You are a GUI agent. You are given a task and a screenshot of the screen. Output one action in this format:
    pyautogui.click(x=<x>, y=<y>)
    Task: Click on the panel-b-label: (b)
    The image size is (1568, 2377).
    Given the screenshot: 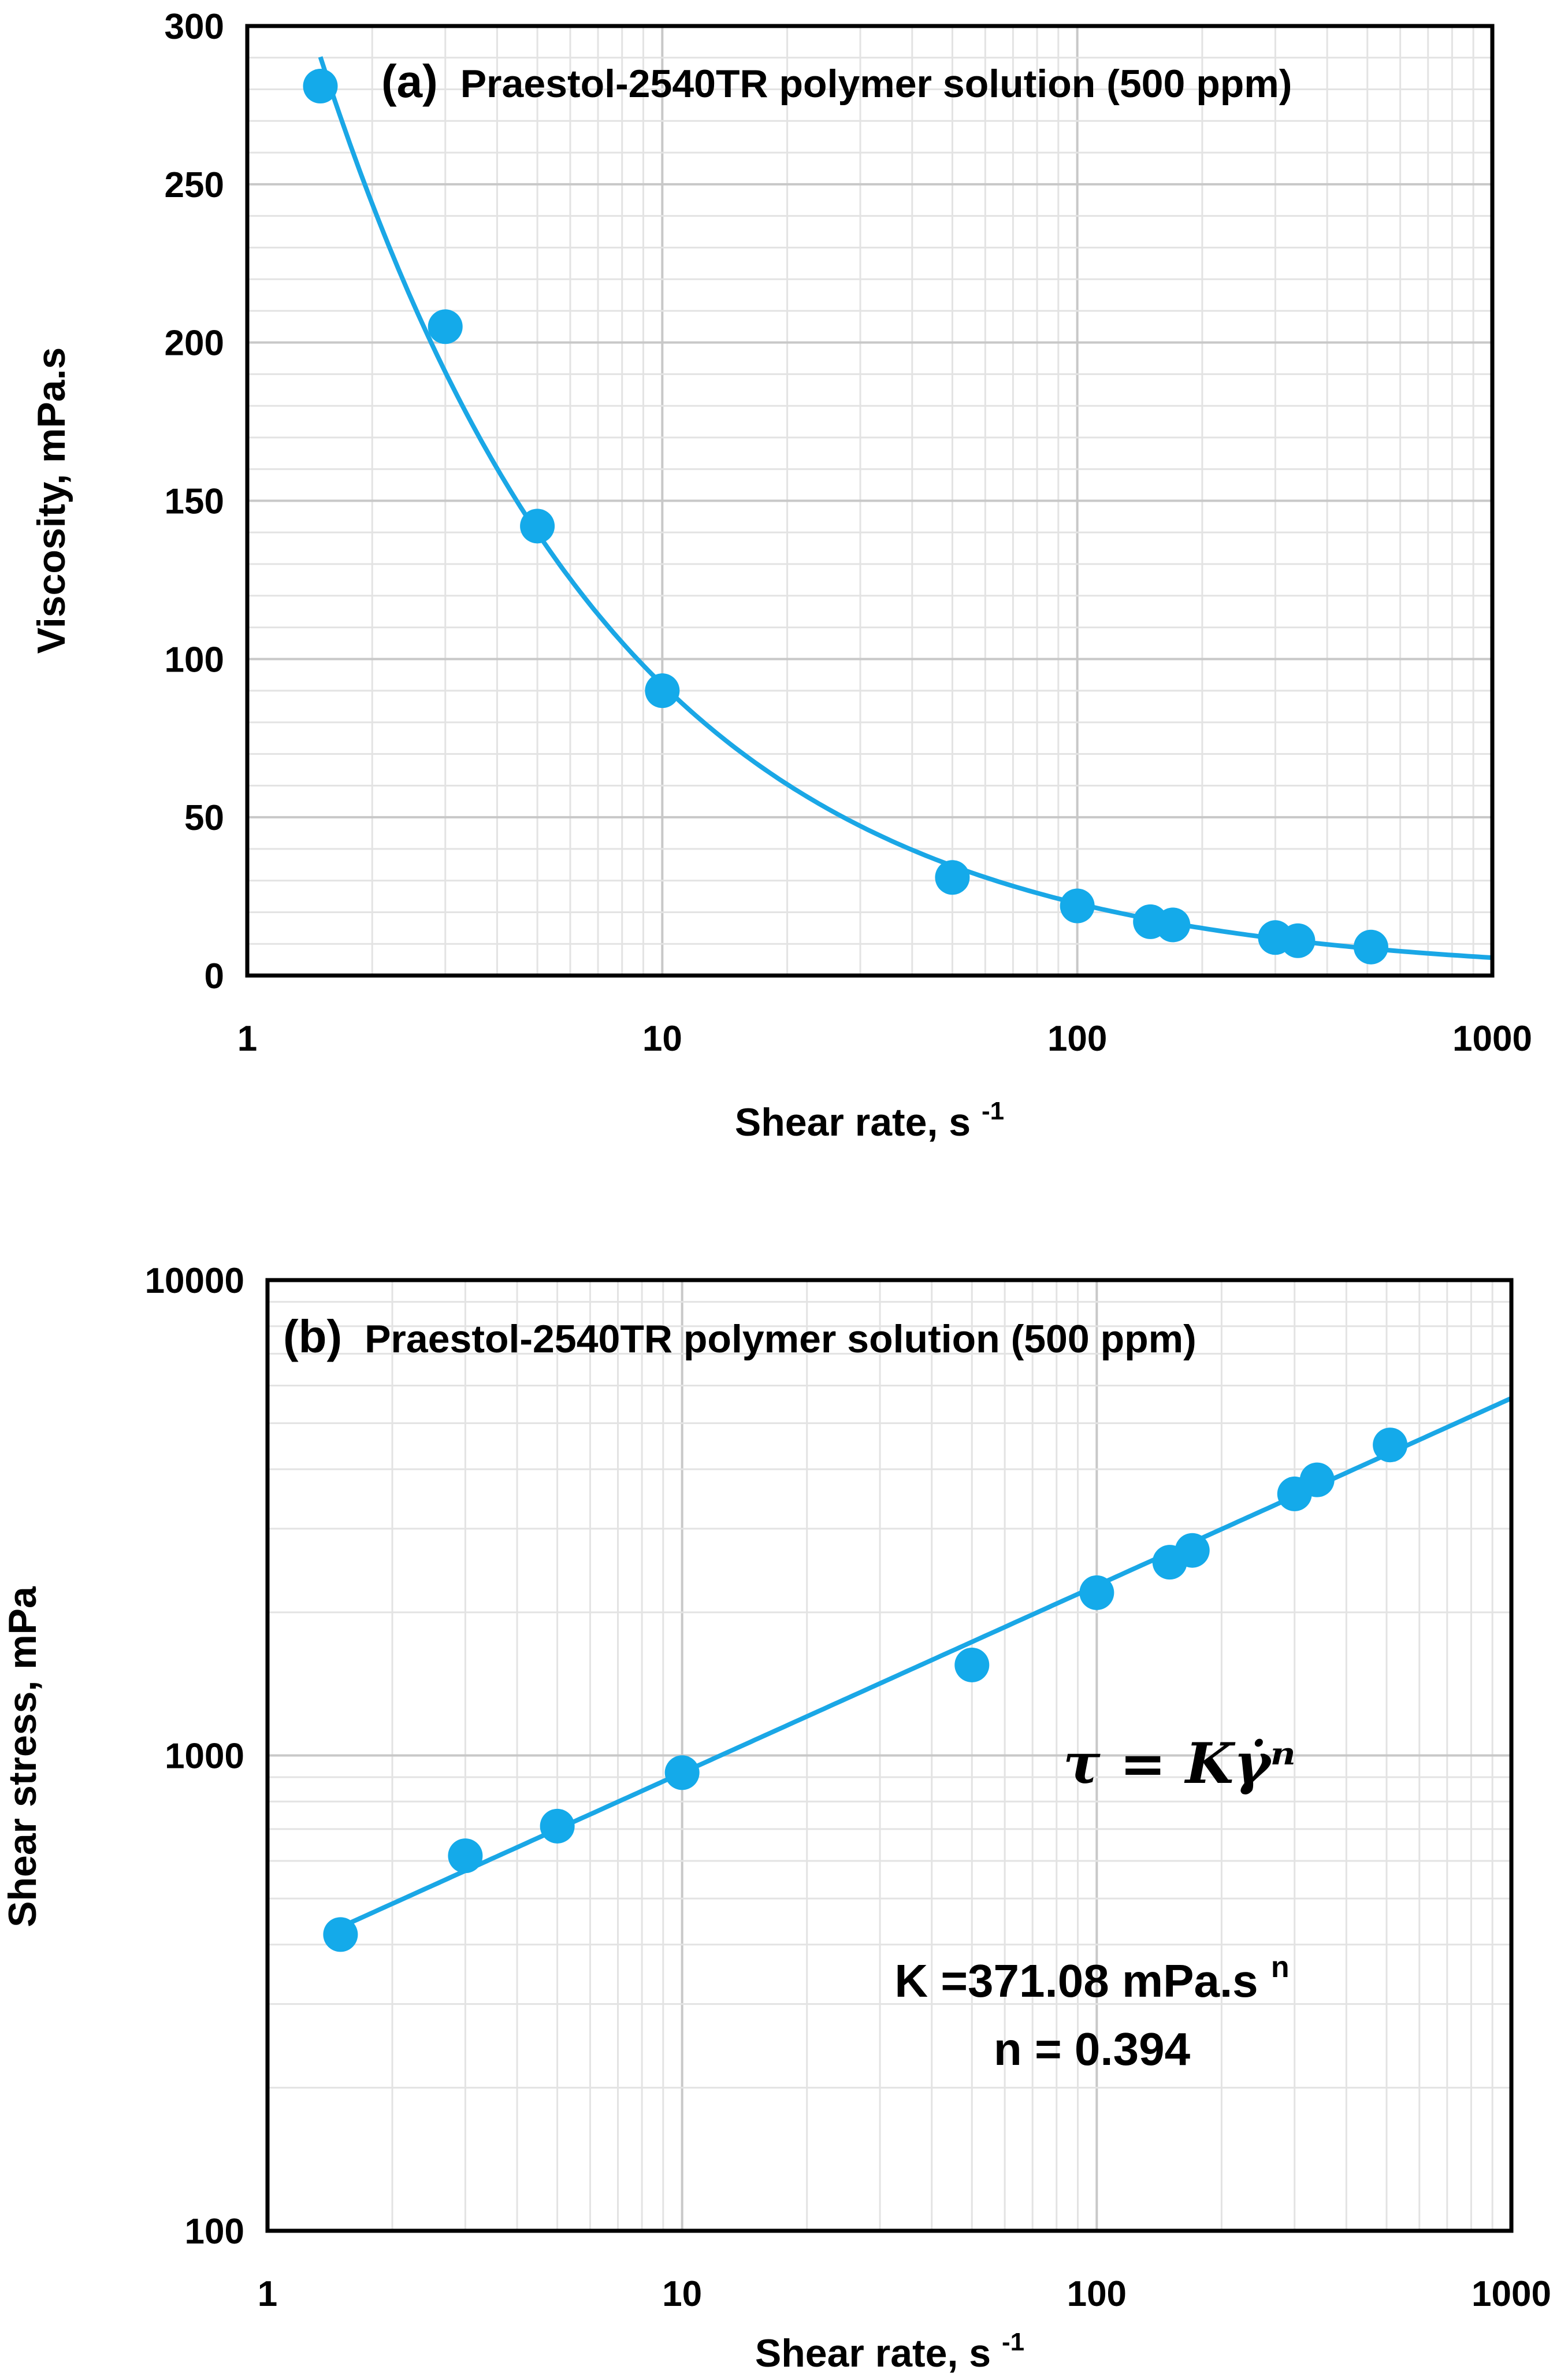 What is the action you would take?
    pyautogui.click(x=312, y=1336)
    